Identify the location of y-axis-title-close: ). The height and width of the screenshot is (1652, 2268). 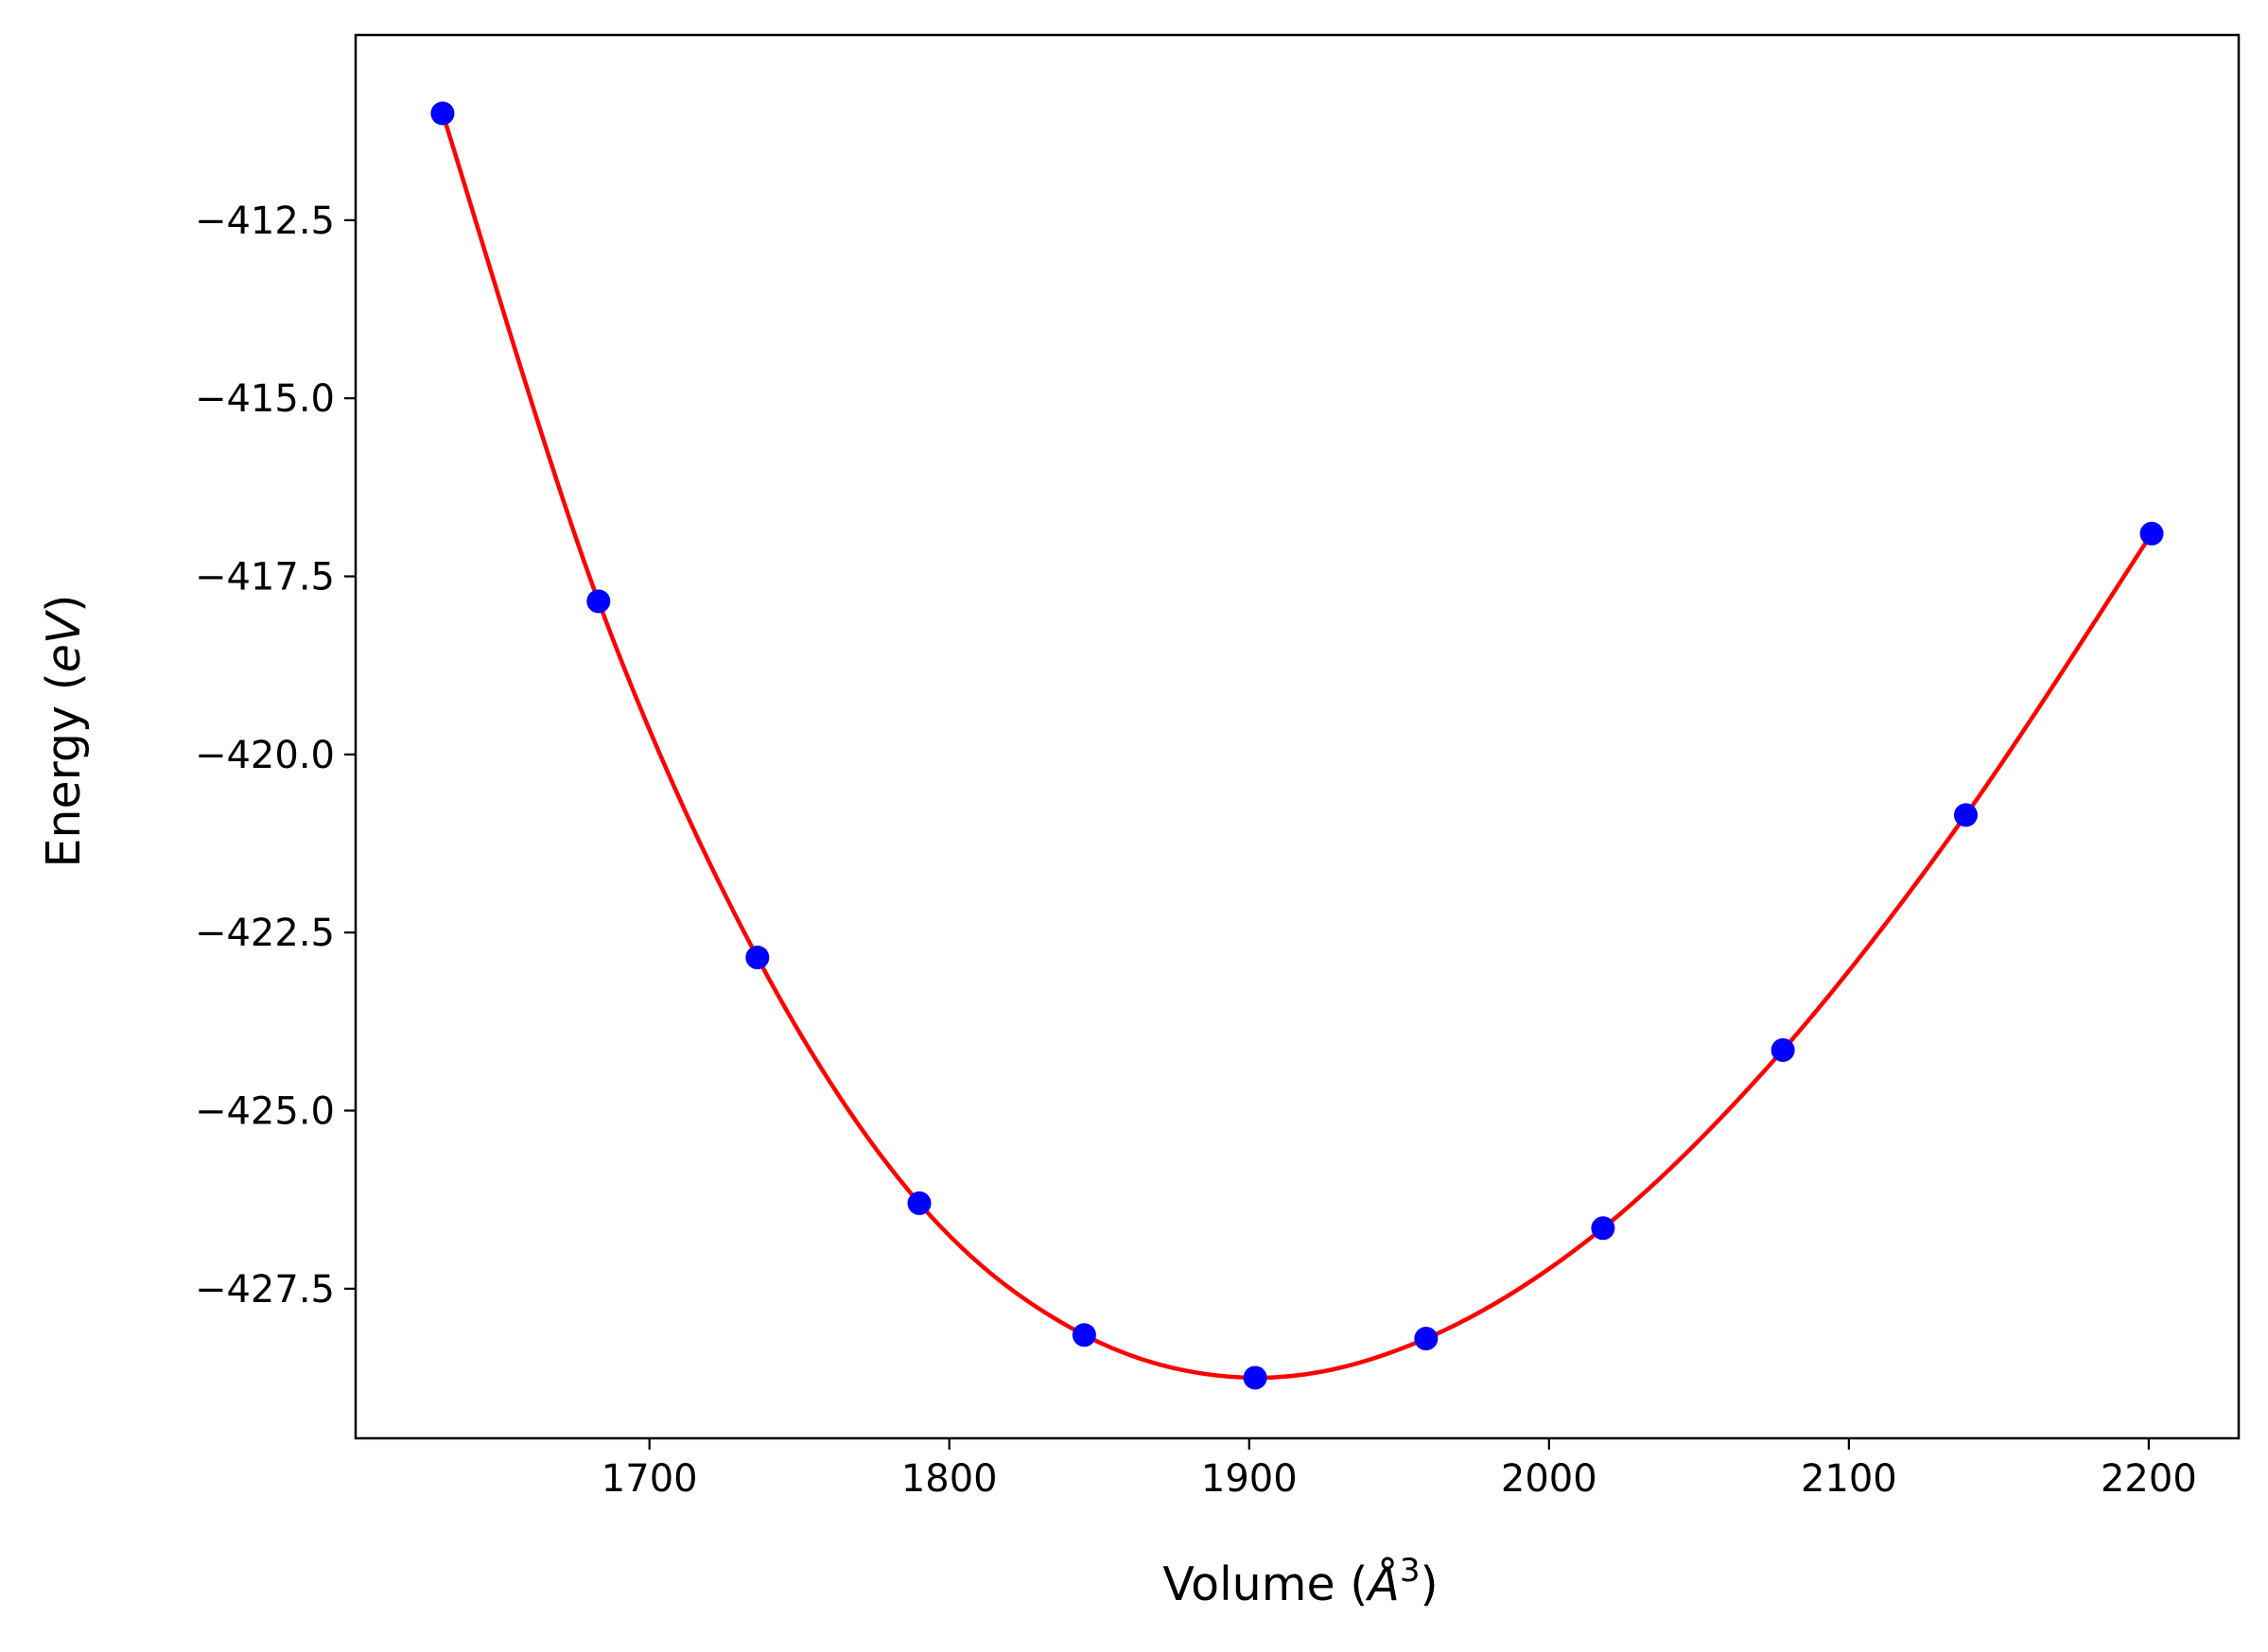
(64, 603).